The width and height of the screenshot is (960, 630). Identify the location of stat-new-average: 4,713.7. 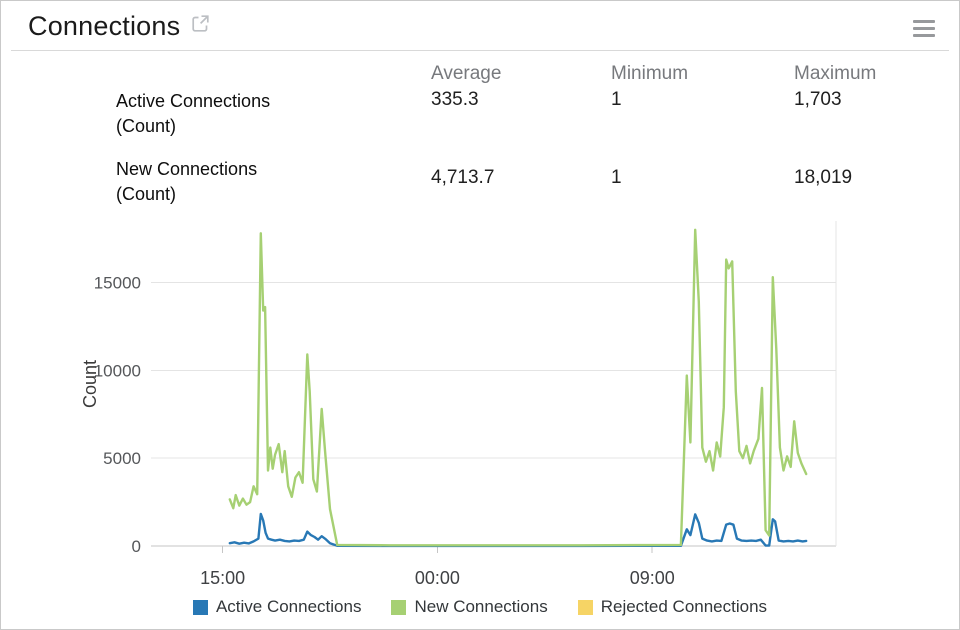
(463, 177).